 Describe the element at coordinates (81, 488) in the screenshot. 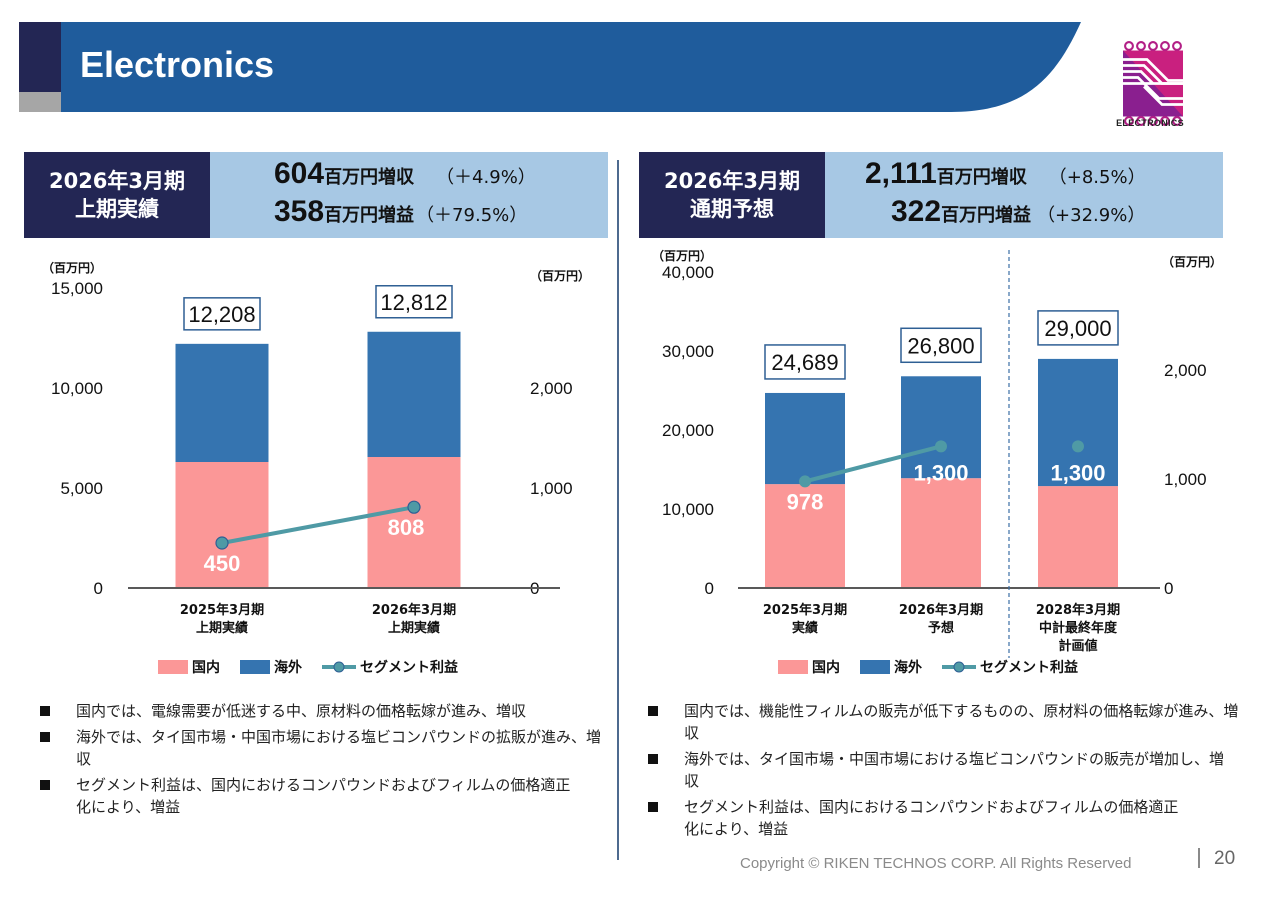

I see `y-tick-label: 5,000` at that location.